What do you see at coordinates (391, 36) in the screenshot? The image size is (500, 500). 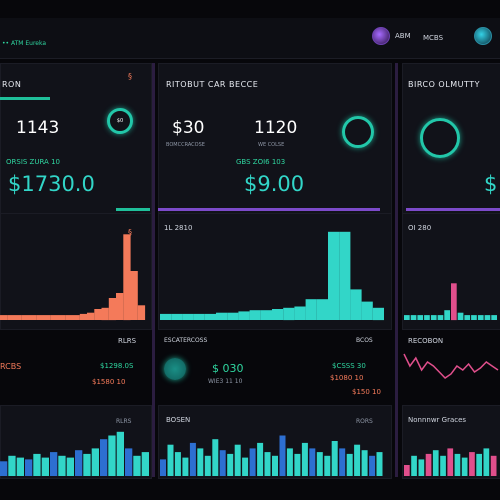 I see `user-menu-1: ABM` at bounding box center [391, 36].